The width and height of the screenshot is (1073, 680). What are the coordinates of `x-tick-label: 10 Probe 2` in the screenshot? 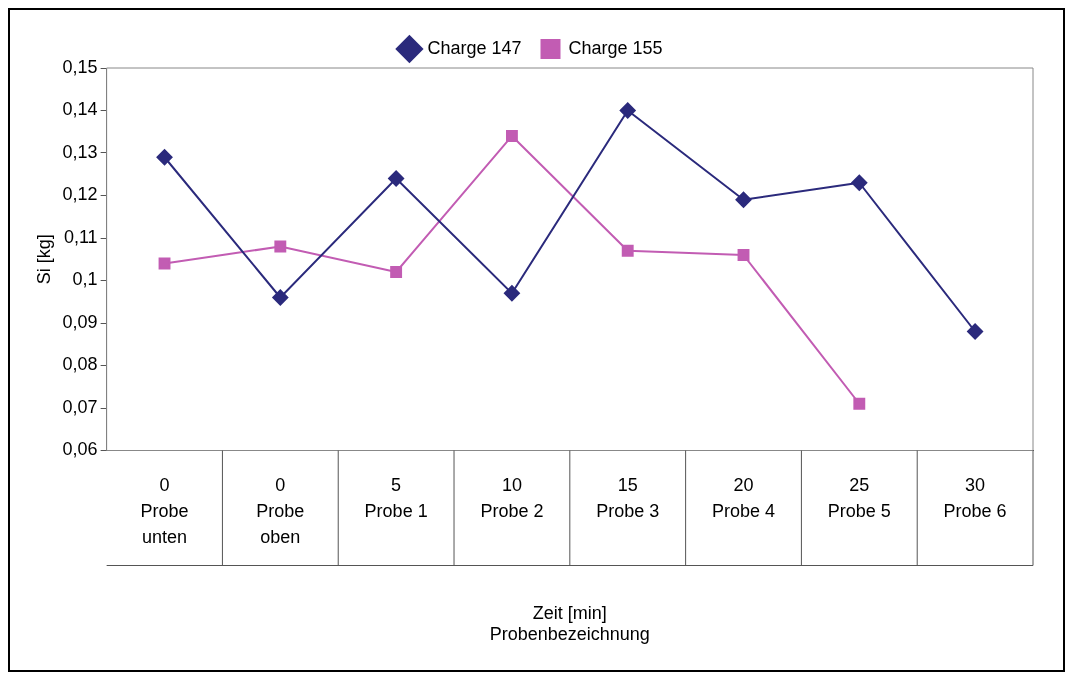 It's located at (512, 497).